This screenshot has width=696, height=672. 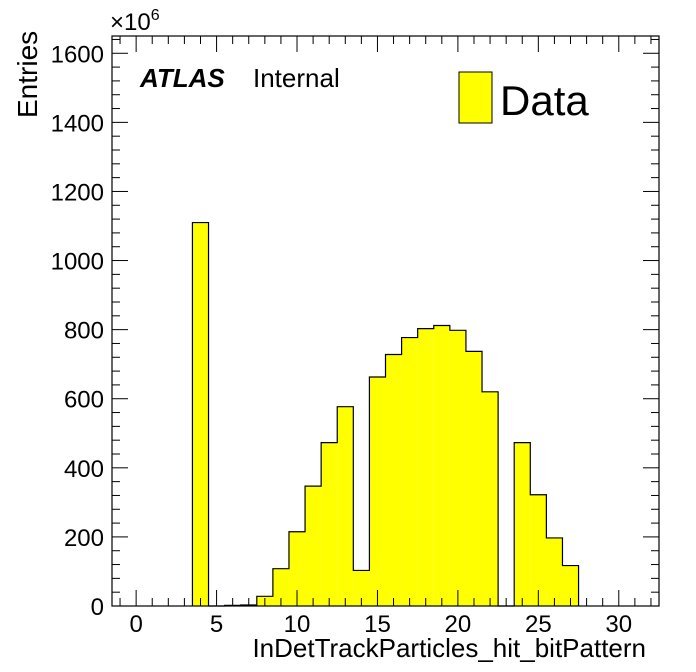 I want to click on y-tick-label: 600, so click(x=84, y=400).